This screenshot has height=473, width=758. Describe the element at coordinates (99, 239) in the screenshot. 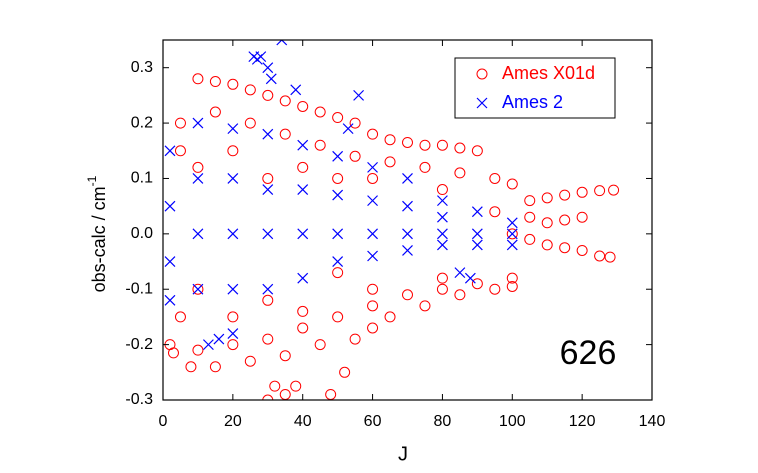

I see `y-axis-label-text: obs-calc / cm` at that location.